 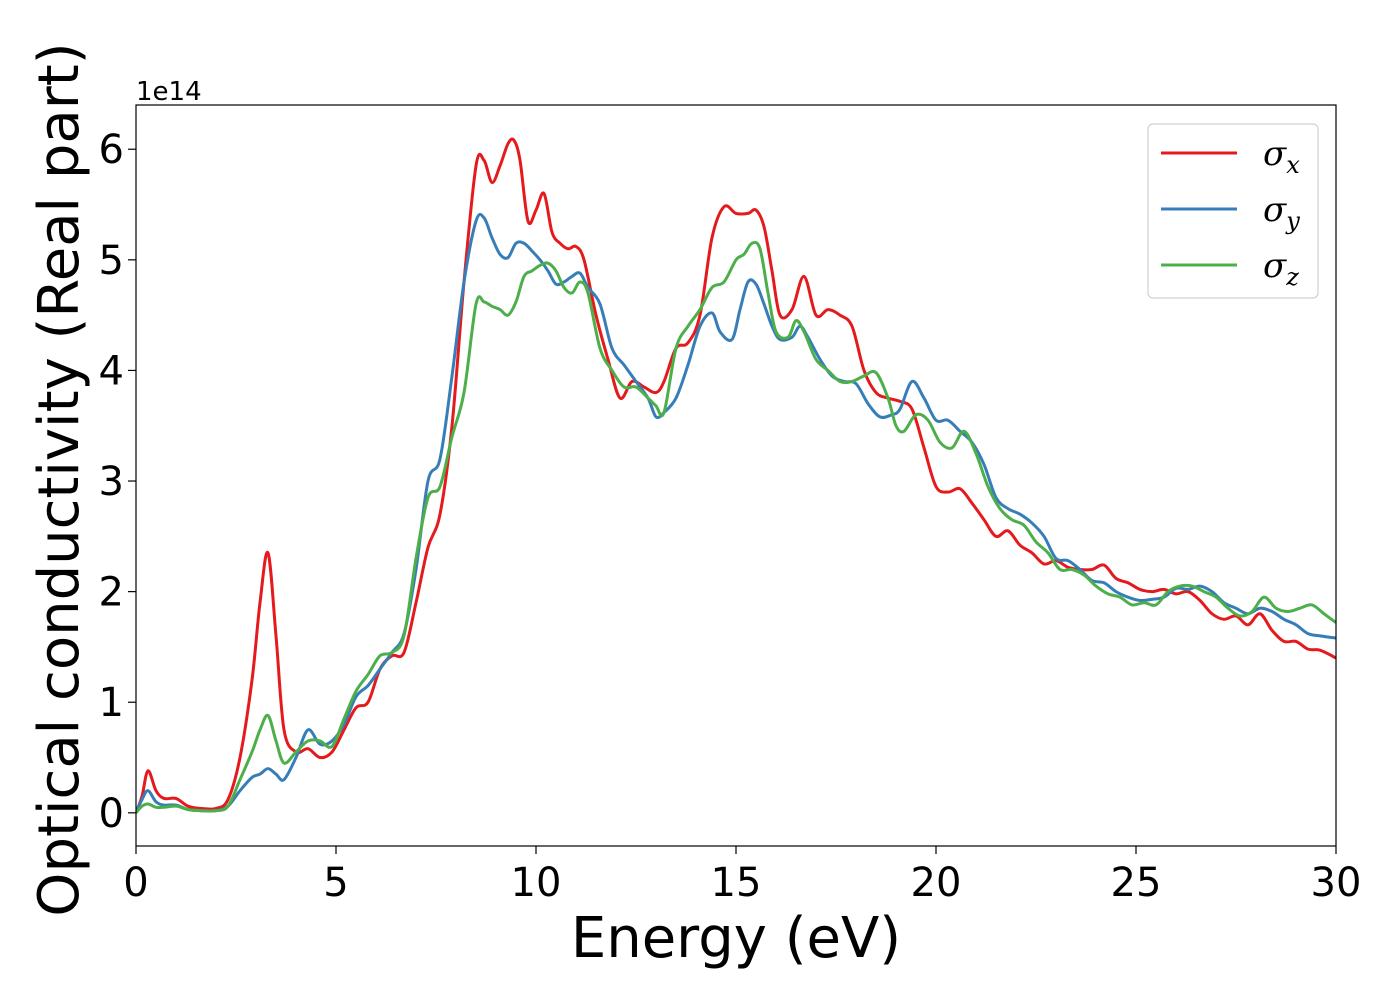 What do you see at coordinates (111, 814) in the screenshot?
I see `y-tick-label: 0` at bounding box center [111, 814].